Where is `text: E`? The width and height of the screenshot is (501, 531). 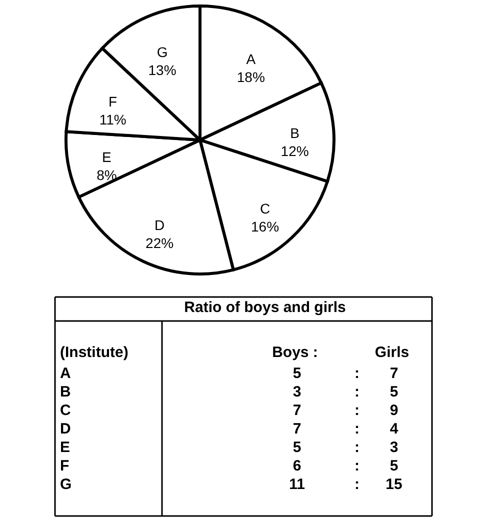
text: E is located at coordinates (65, 447).